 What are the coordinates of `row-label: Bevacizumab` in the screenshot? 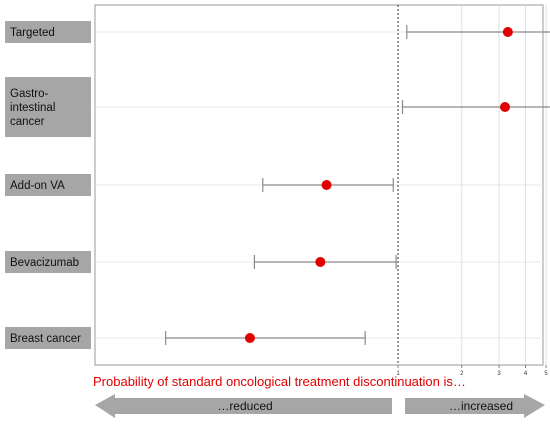 It's located at (44, 263).